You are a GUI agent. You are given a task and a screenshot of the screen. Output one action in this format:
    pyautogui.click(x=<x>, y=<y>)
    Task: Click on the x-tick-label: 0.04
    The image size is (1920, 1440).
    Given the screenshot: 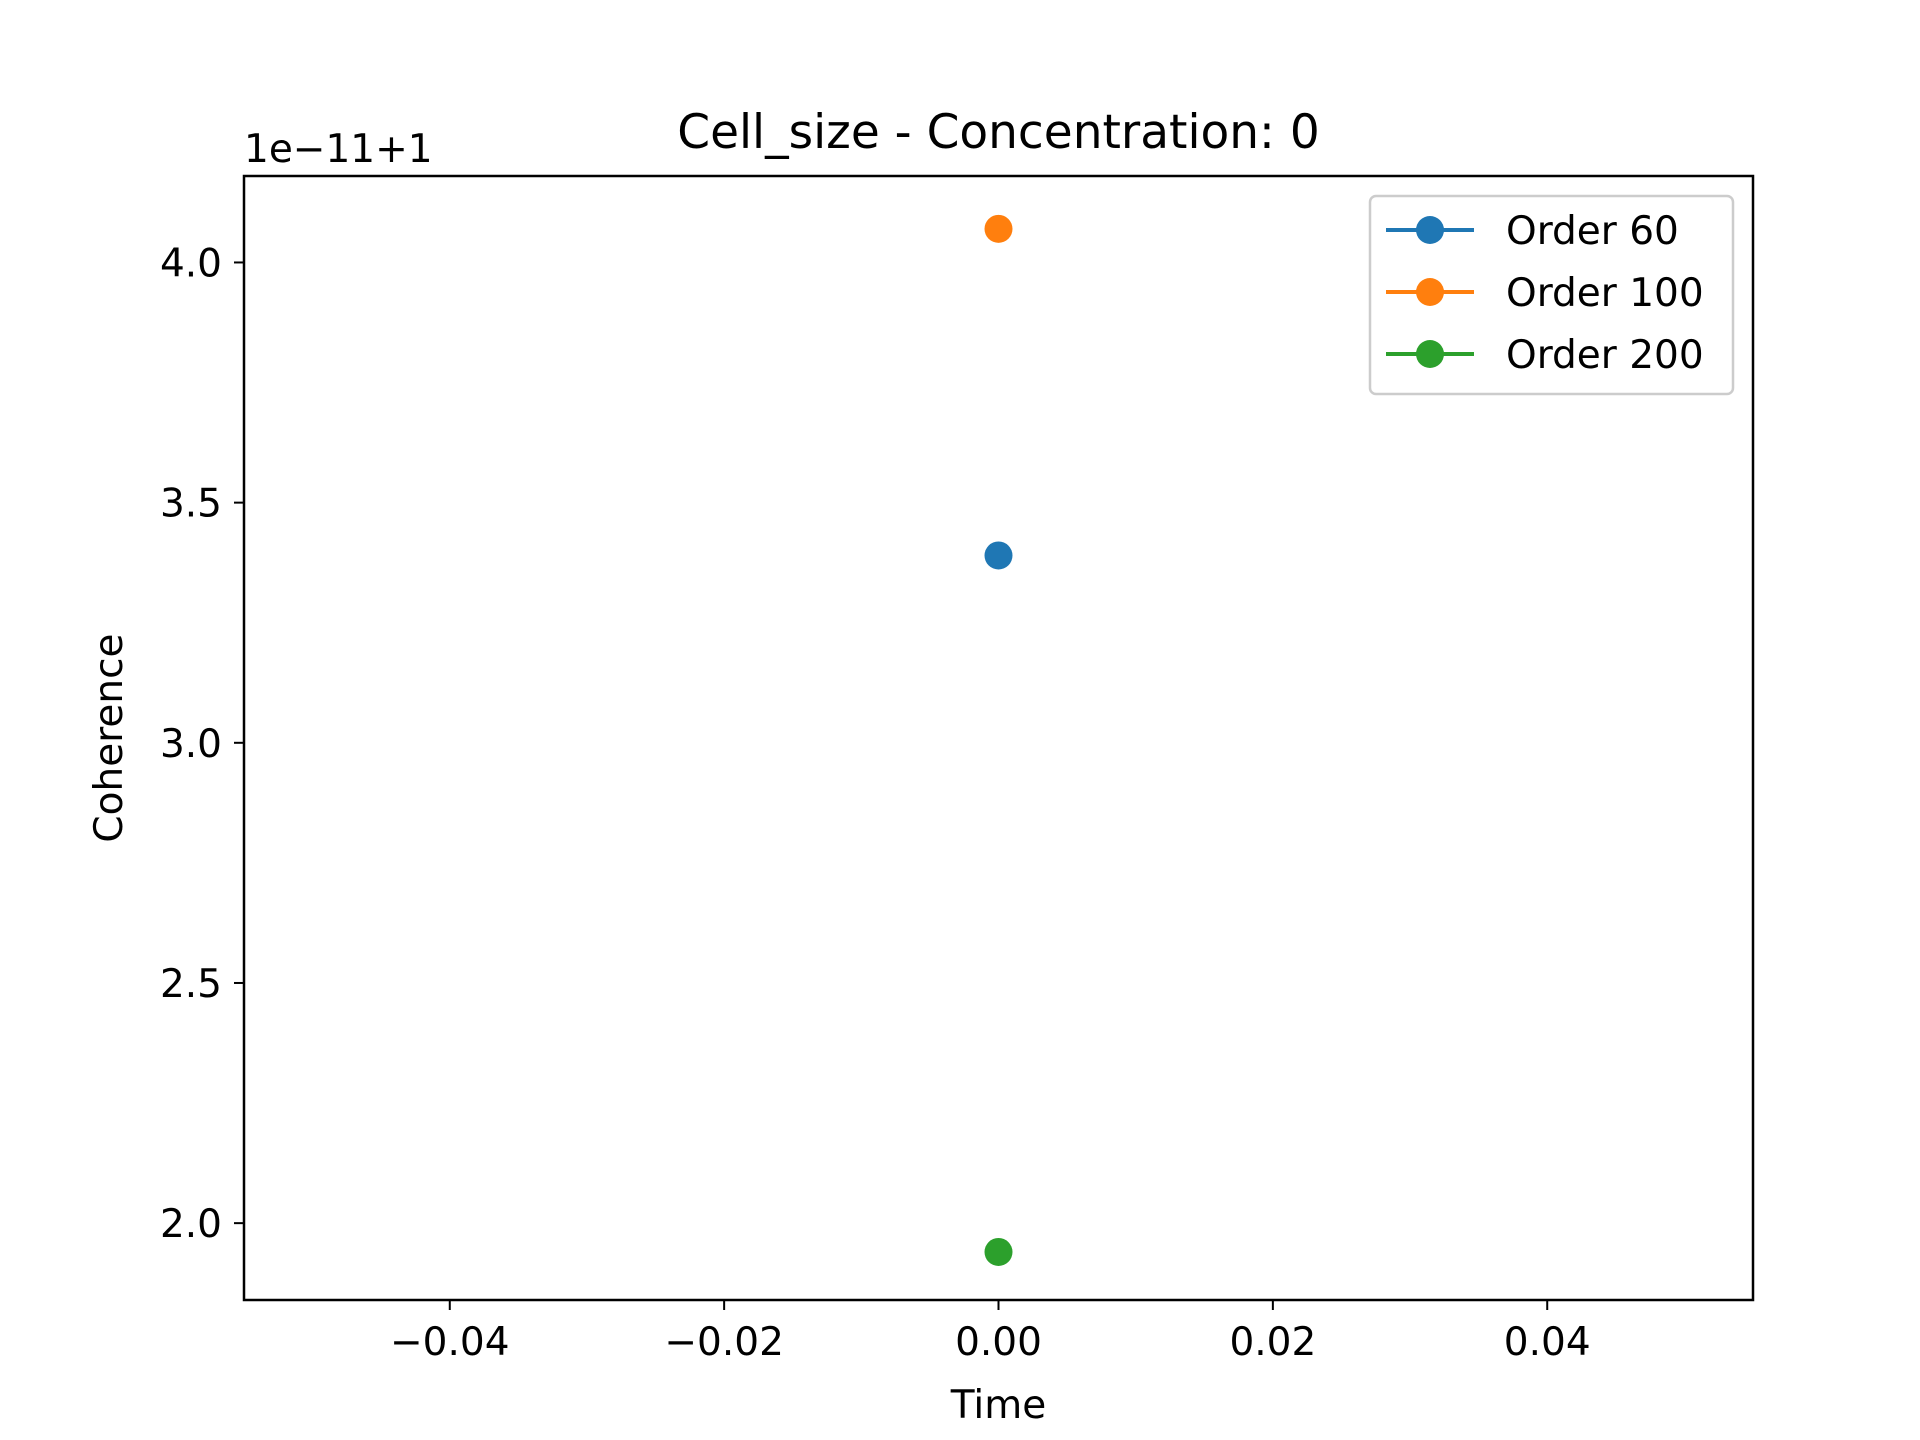 What is the action you would take?
    pyautogui.click(x=1547, y=1342)
    